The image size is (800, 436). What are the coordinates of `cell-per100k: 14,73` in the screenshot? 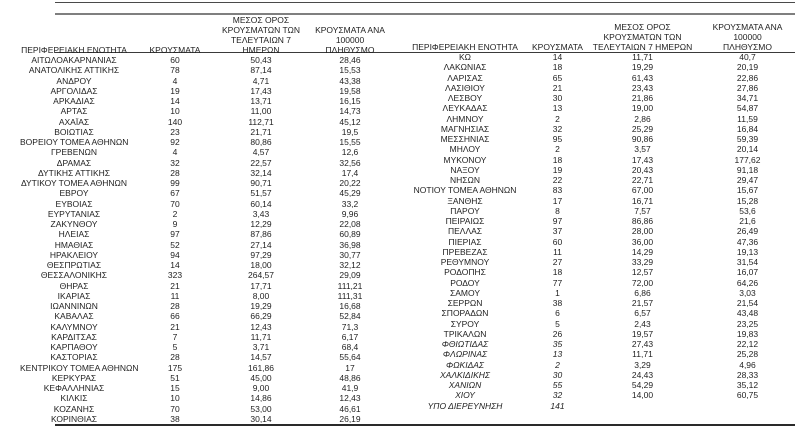 It's located at (350, 111).